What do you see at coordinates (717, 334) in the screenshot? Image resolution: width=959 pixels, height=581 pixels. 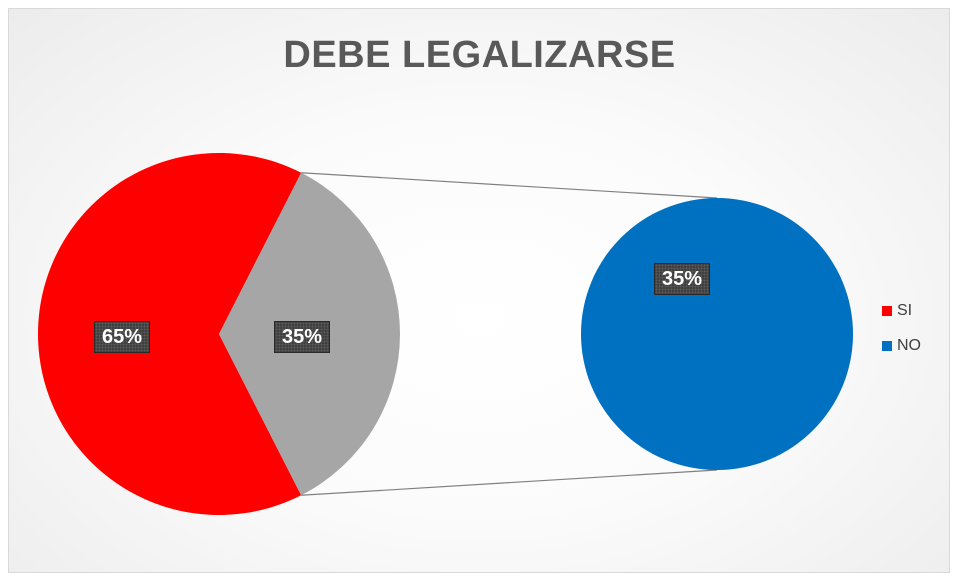 I see `secondary-pie-no` at bounding box center [717, 334].